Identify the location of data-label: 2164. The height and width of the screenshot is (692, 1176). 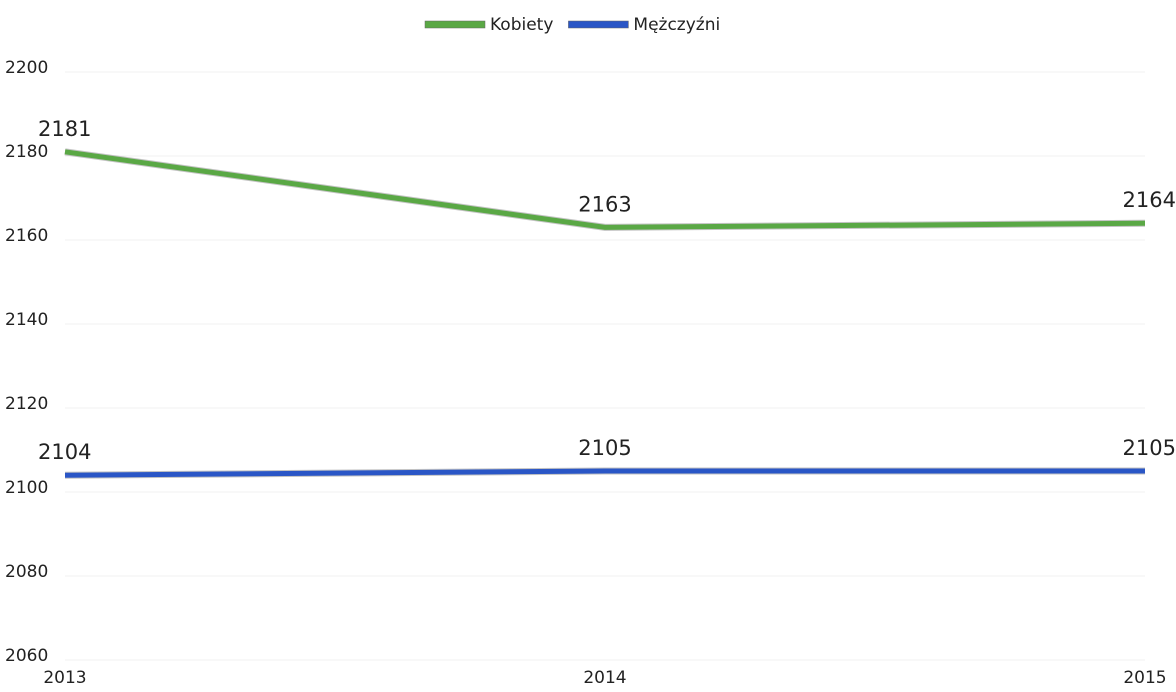
(1149, 200).